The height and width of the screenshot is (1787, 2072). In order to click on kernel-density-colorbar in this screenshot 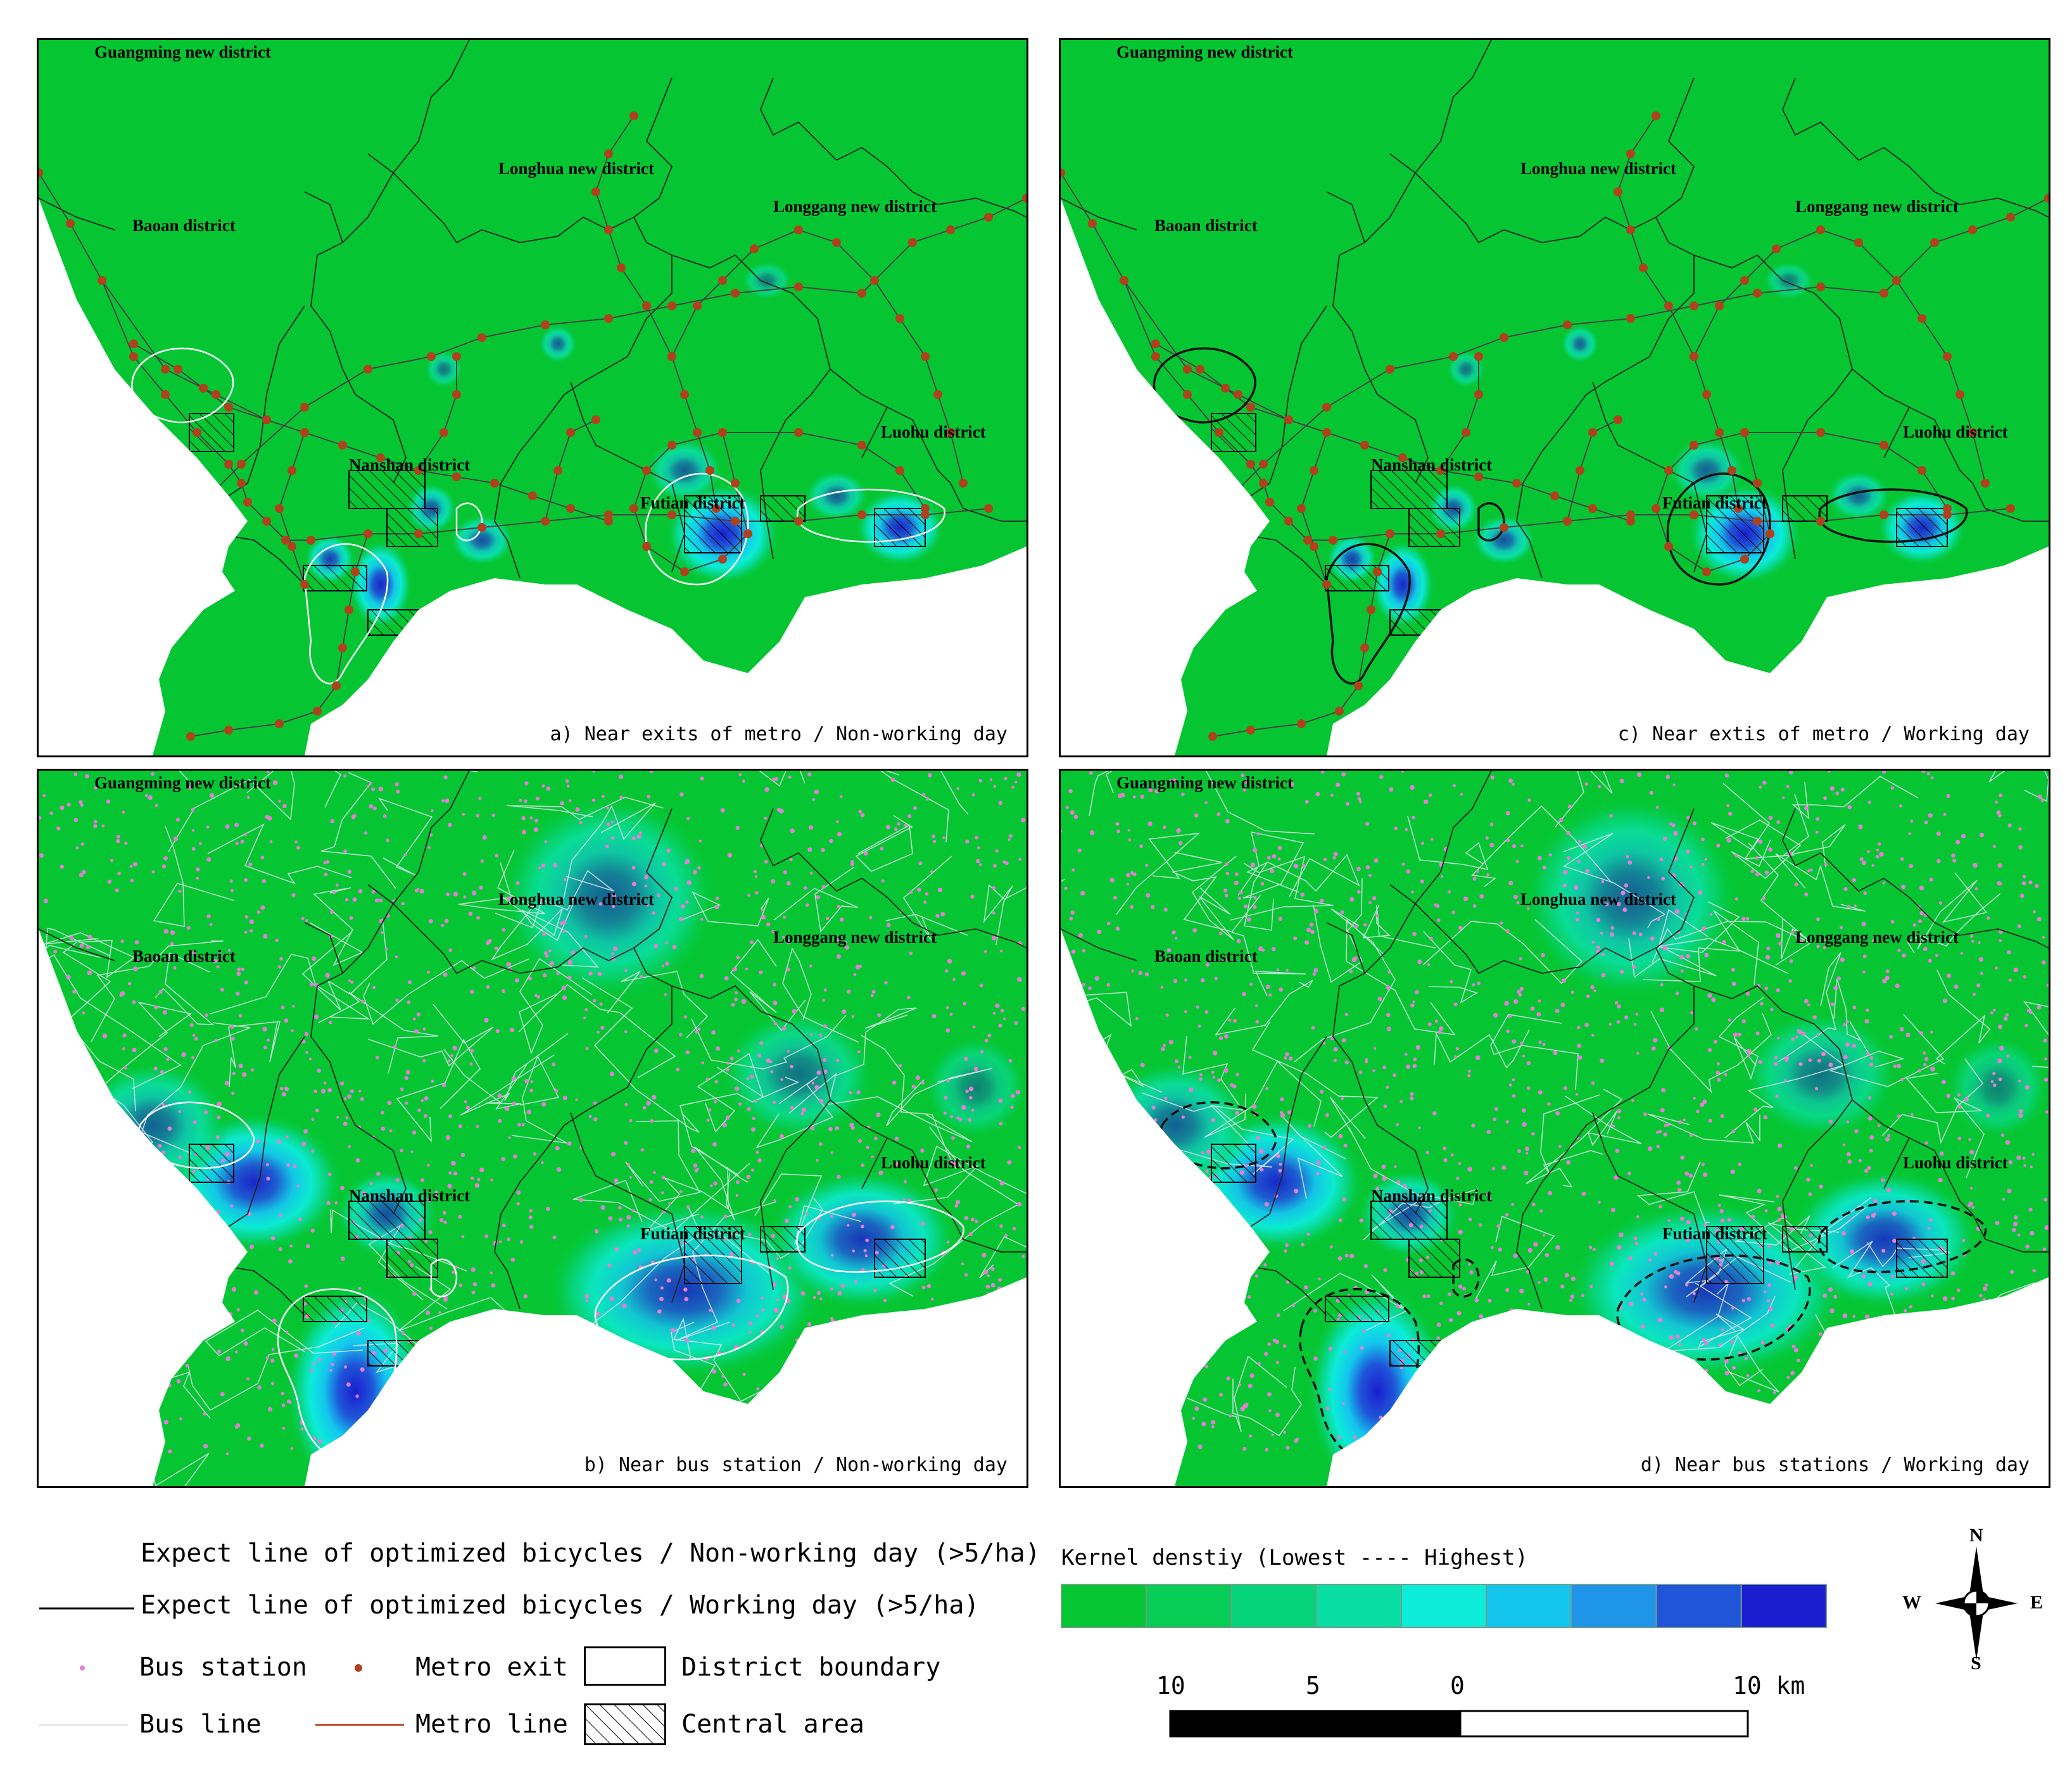, I will do `click(1444, 1606)`.